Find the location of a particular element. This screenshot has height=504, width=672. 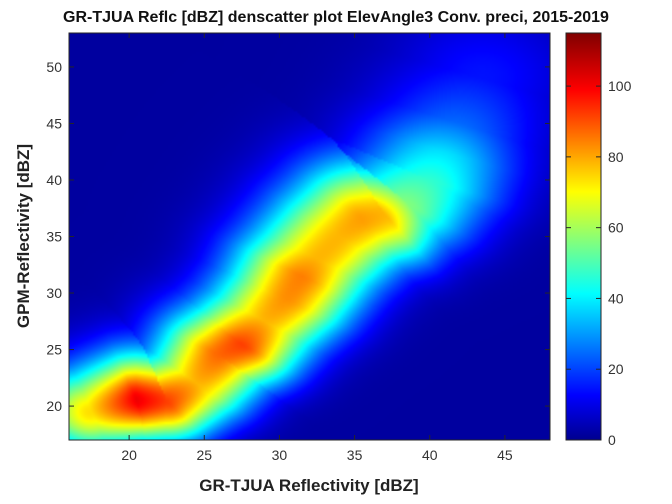

x-tick-label: 40 is located at coordinates (430, 455).